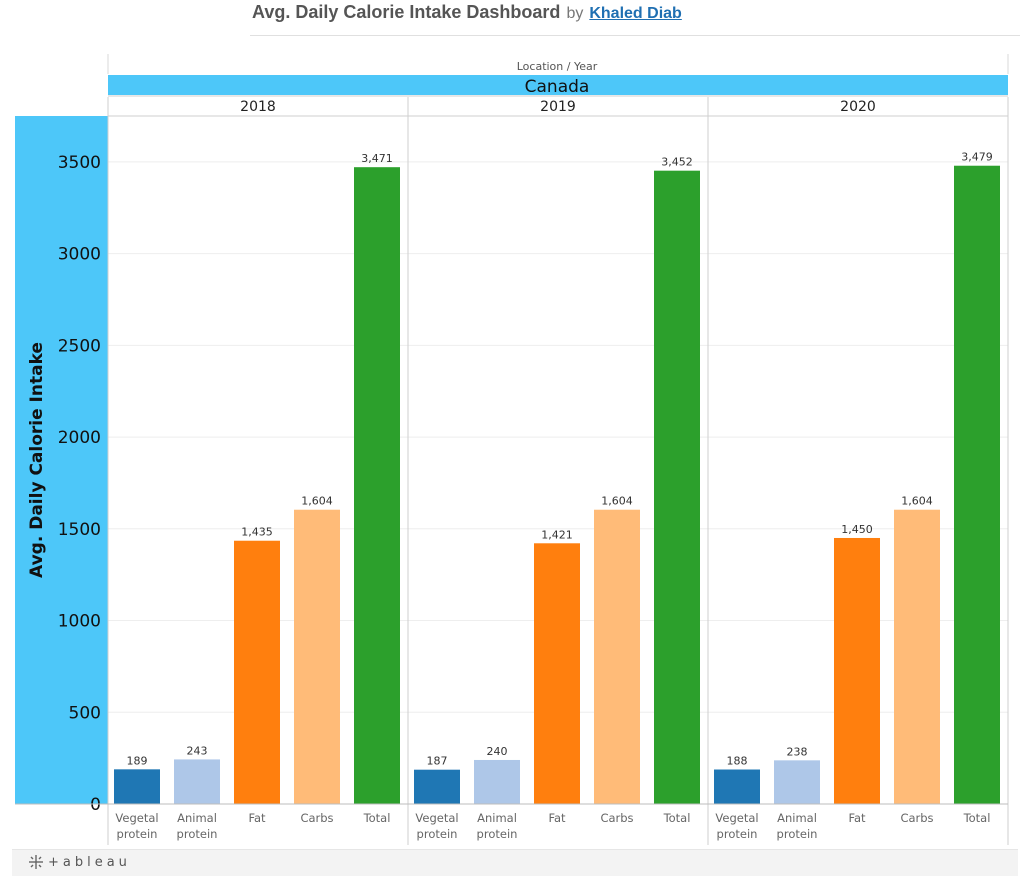 This screenshot has width=1021, height=877. I want to click on tableau-plus-icon, so click(36, 862).